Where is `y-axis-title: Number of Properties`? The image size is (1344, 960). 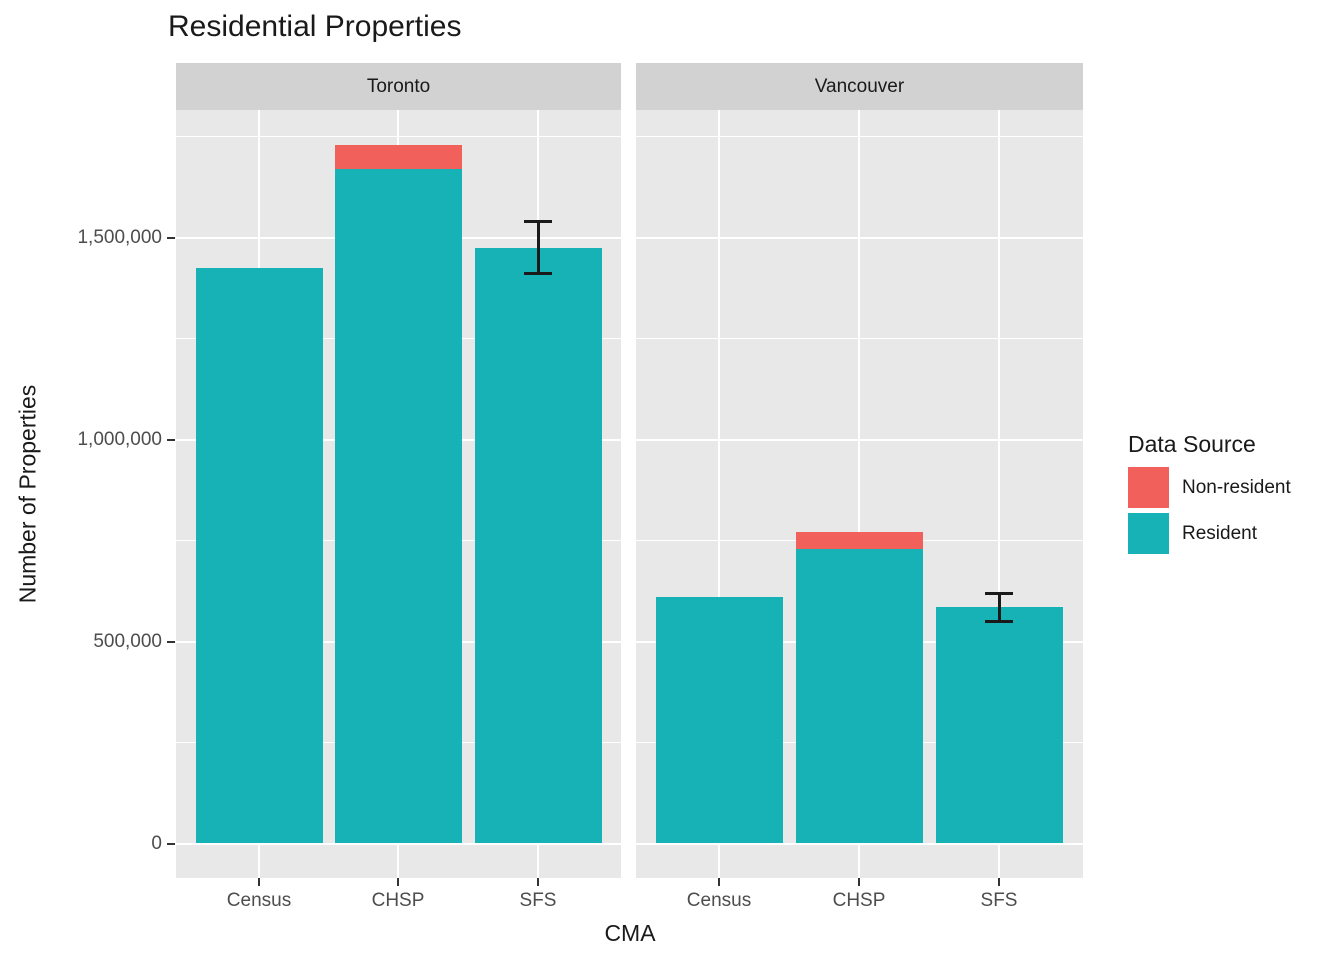
y-axis-title: Number of Properties is located at coordinates (27, 494).